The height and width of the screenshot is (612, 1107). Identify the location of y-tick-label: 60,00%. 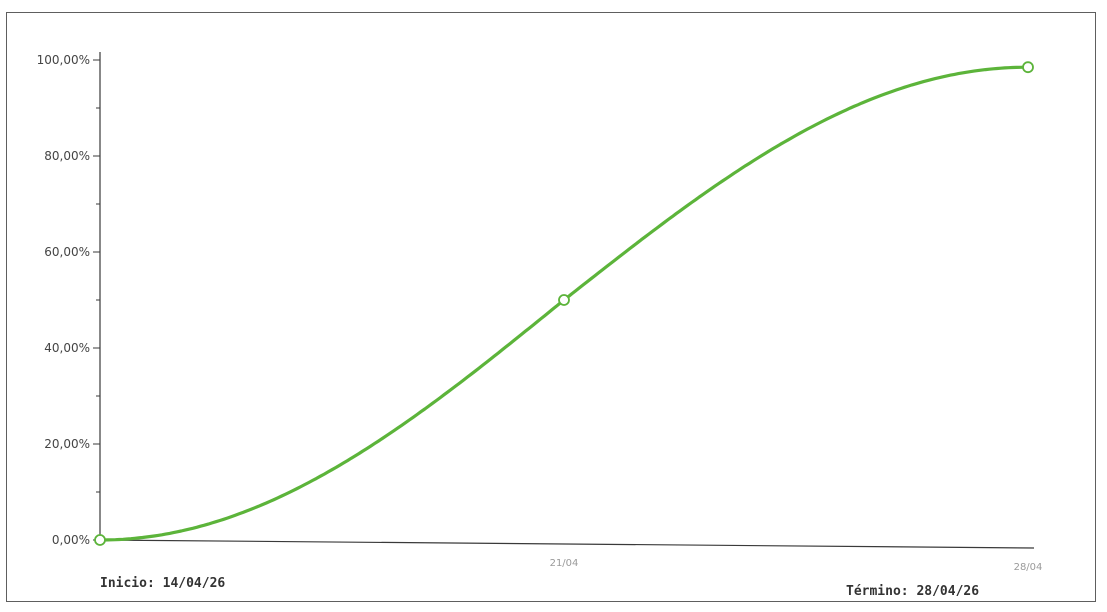
(67, 252).